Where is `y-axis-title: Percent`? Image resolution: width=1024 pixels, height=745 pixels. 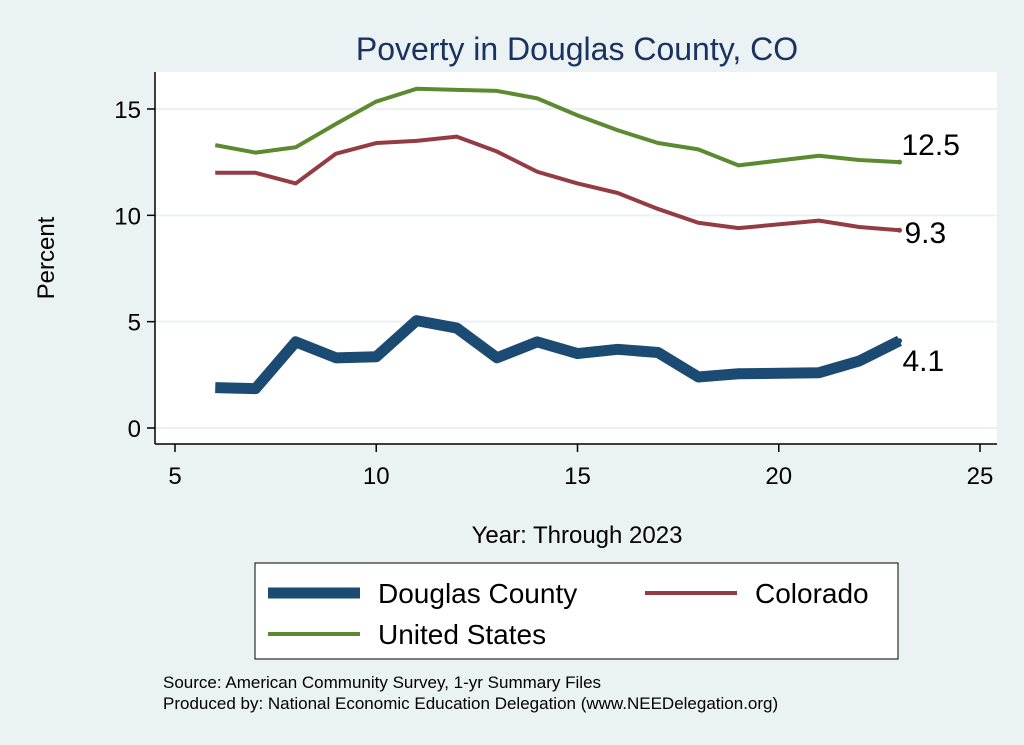
y-axis-title: Percent is located at coordinates (46, 257).